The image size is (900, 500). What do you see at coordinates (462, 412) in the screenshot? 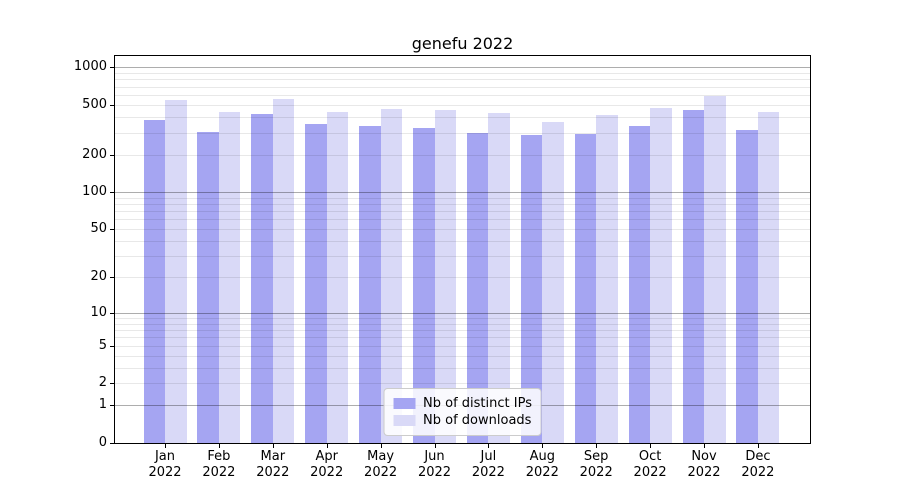
I see `legend: Nb of distinct IPs Nb of downloads` at bounding box center [462, 412].